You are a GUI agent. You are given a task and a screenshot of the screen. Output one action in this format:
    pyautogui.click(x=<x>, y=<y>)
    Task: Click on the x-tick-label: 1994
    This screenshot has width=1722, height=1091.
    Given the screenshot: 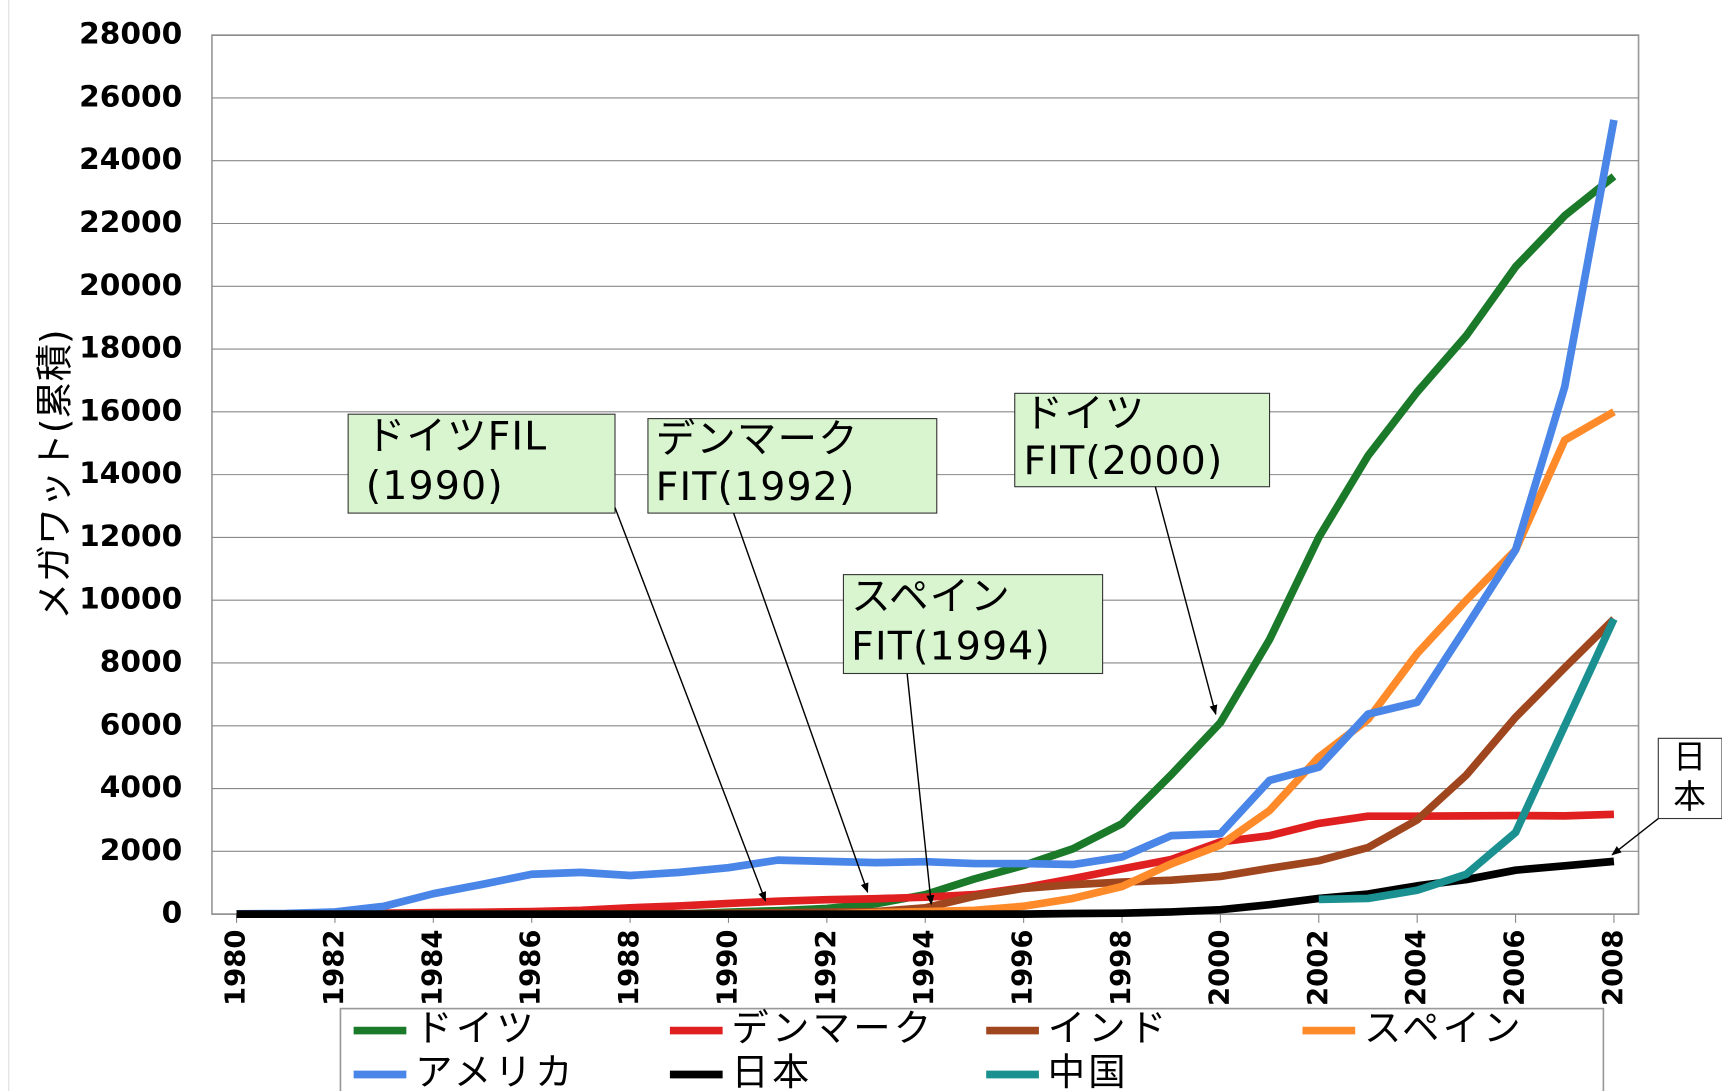 What is the action you would take?
    pyautogui.click(x=924, y=967)
    